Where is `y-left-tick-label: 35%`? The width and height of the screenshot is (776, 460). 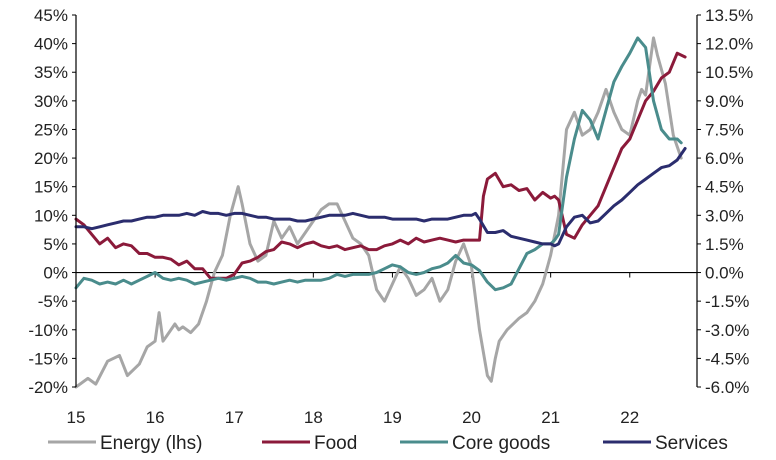
y-left-tick-label: 35% is located at coordinates (51, 72).